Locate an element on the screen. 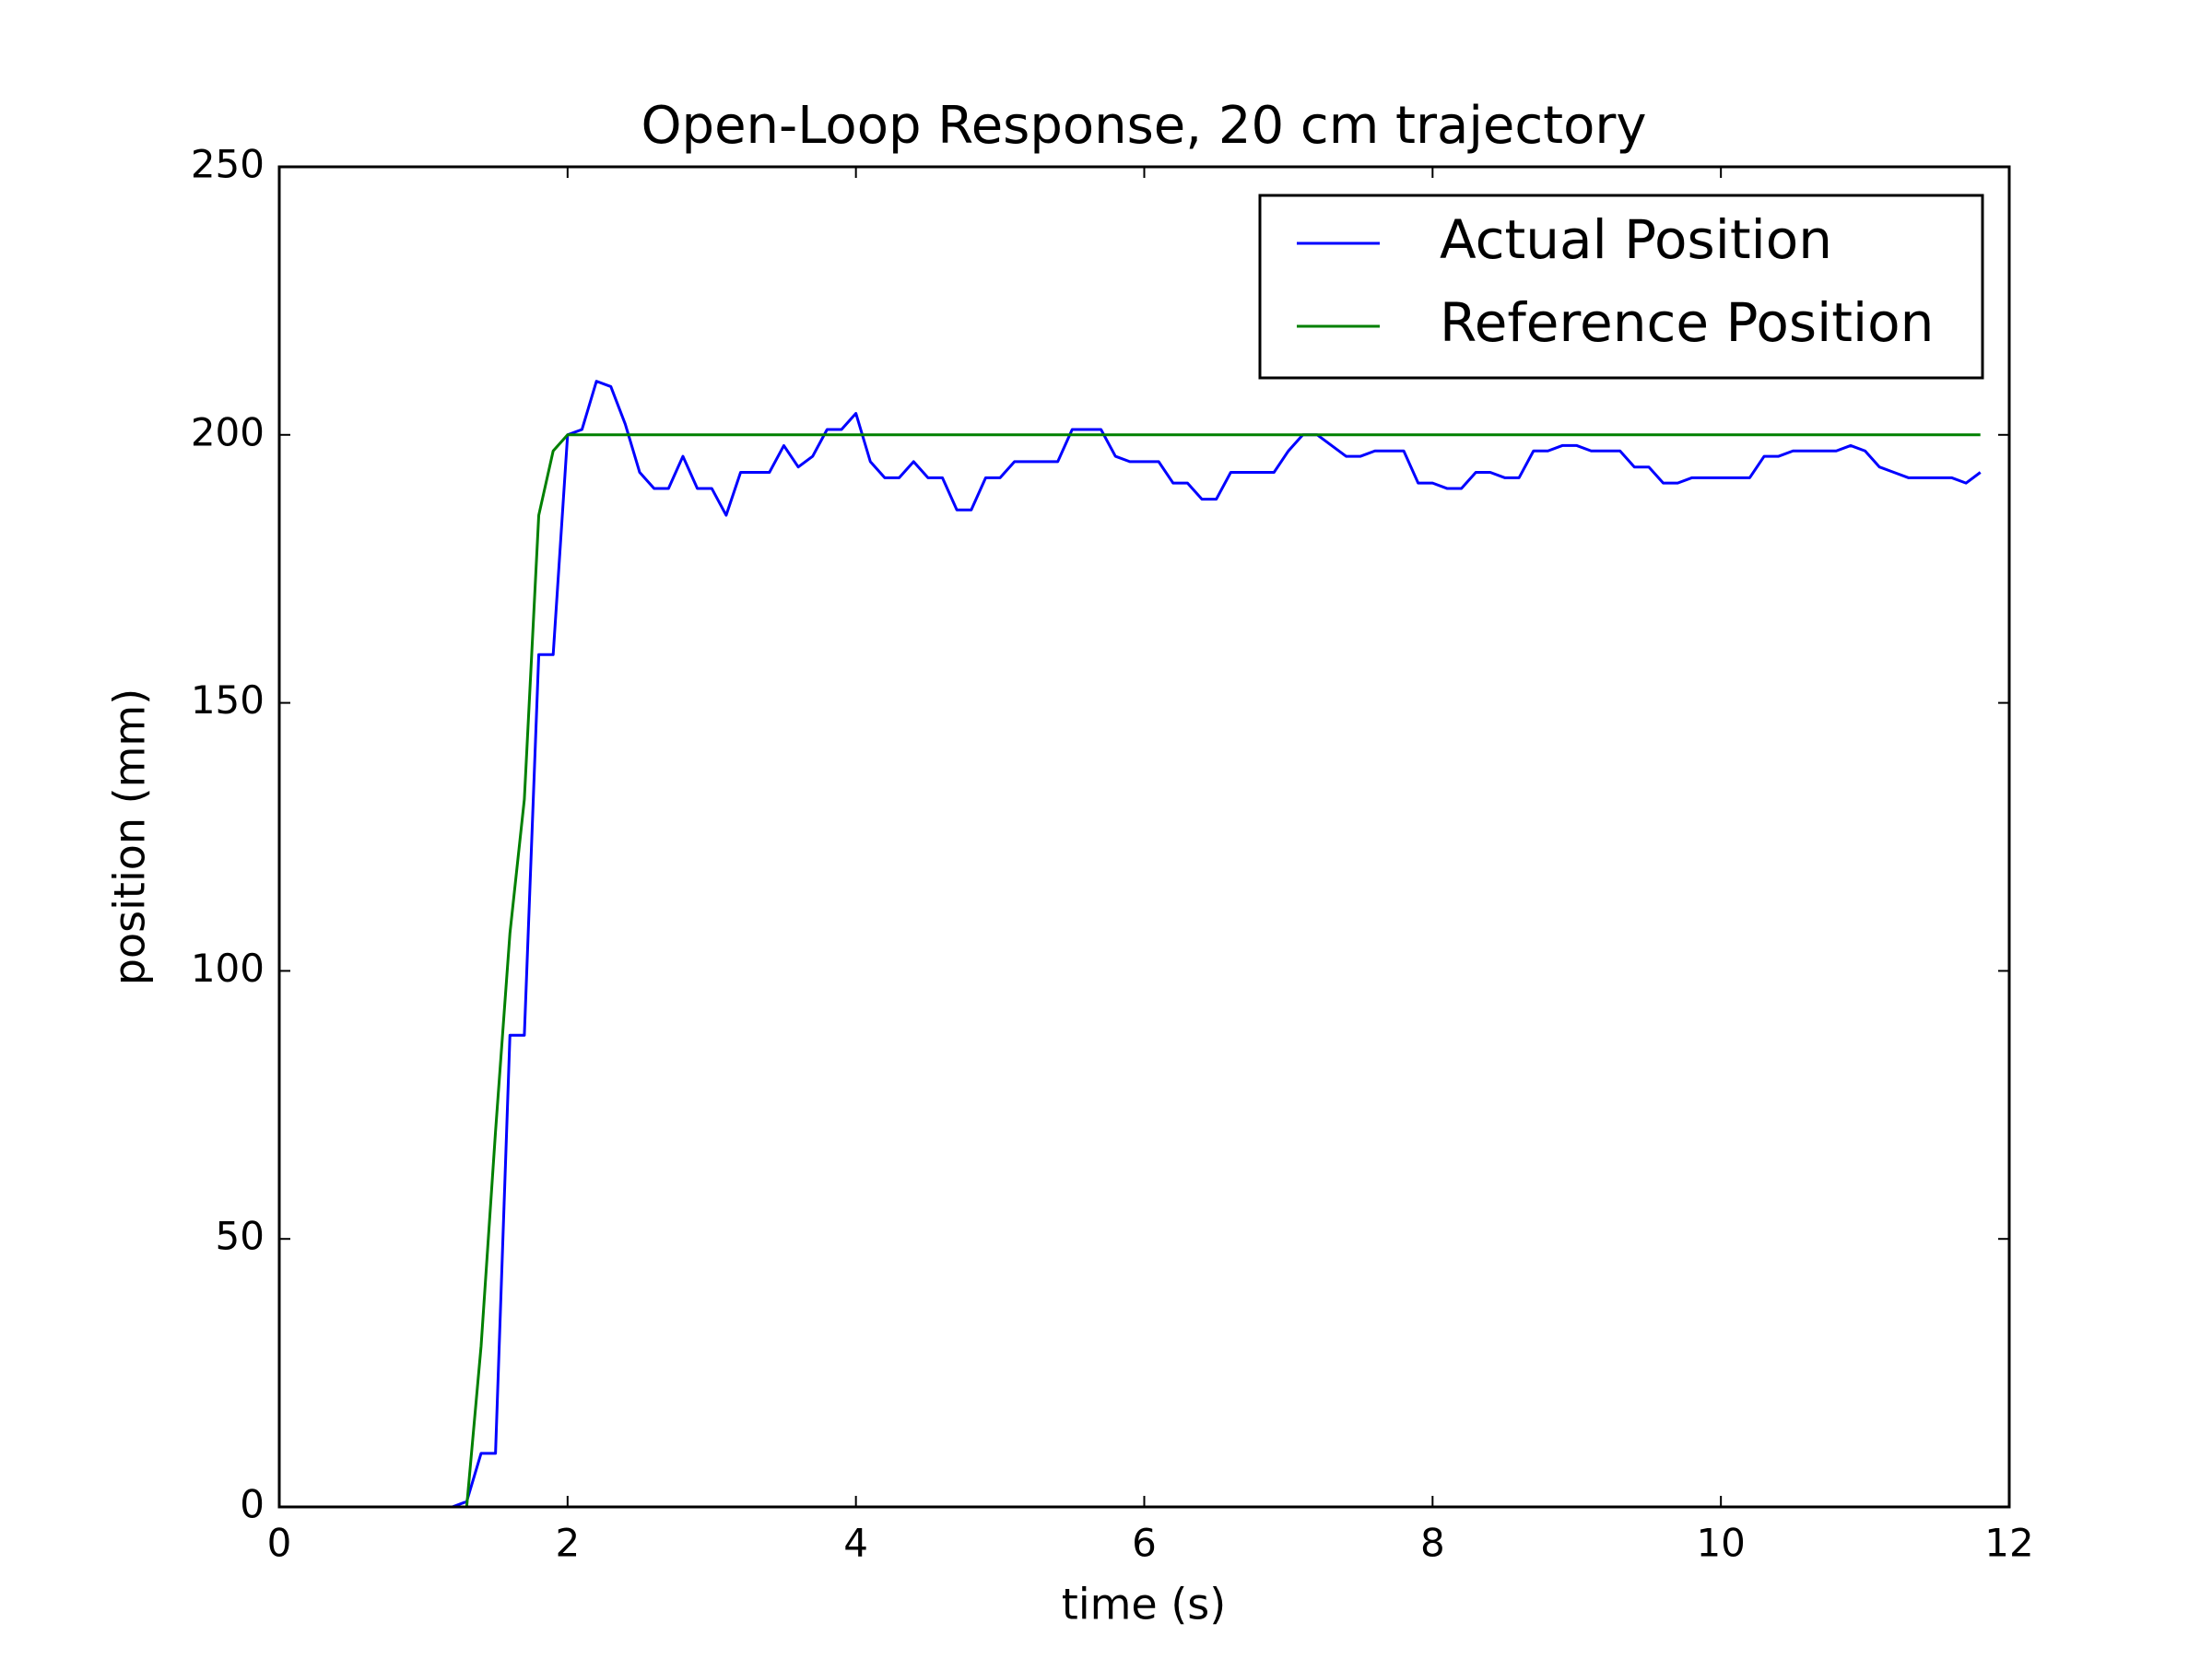 The width and height of the screenshot is (2212, 1659). x-tick-label: 10 is located at coordinates (1720, 1543).